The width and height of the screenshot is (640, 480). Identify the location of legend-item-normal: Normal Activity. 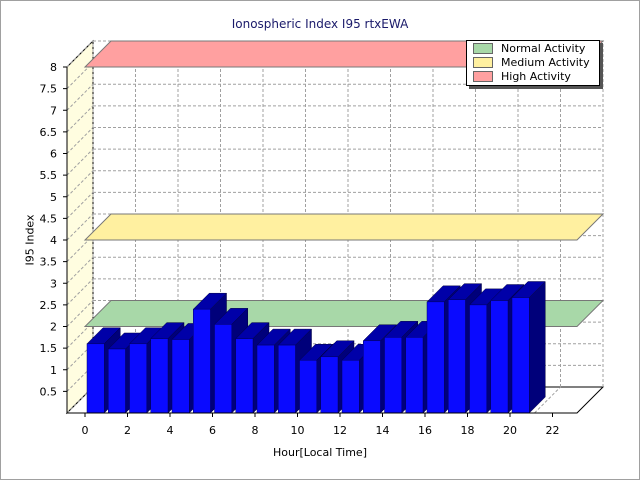
(529, 48).